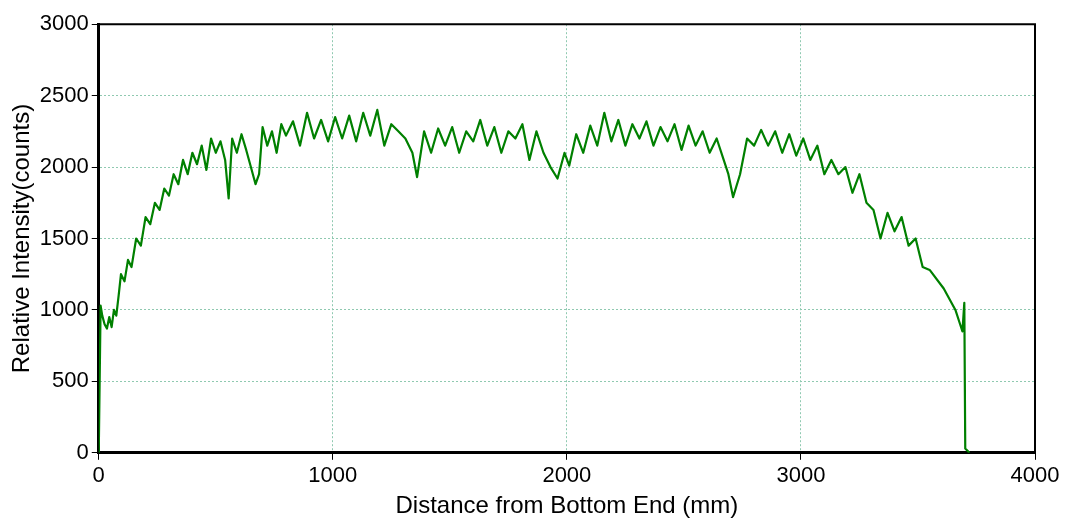 The height and width of the screenshot is (529, 1073). Describe the element at coordinates (801, 475) in the screenshot. I see `x-tick-label: 3000` at that location.